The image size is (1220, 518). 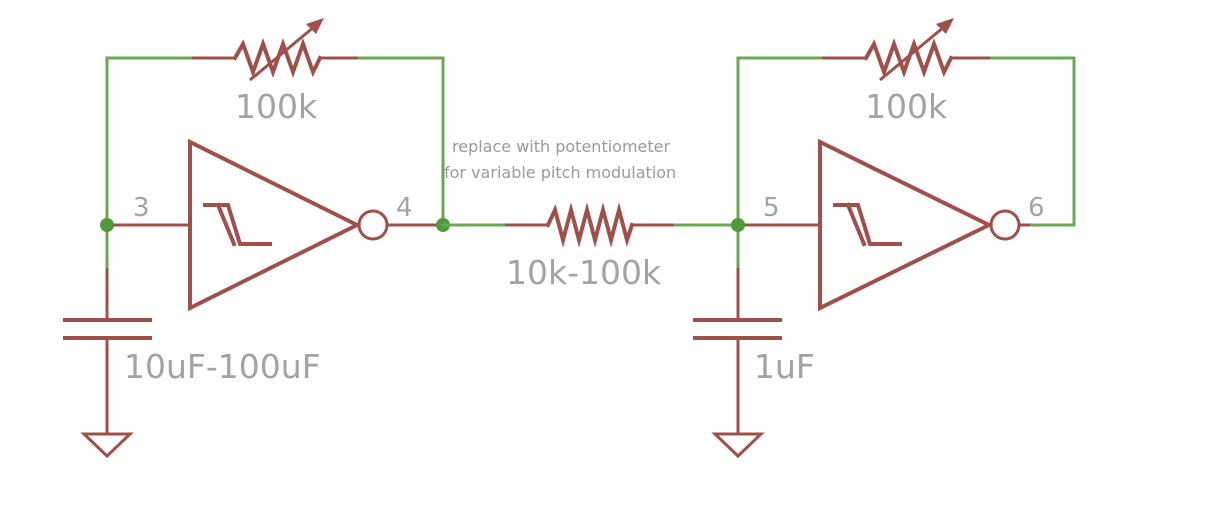 What do you see at coordinates (1032, 141) in the screenshot?
I see `feedback-wire-2-right` at bounding box center [1032, 141].